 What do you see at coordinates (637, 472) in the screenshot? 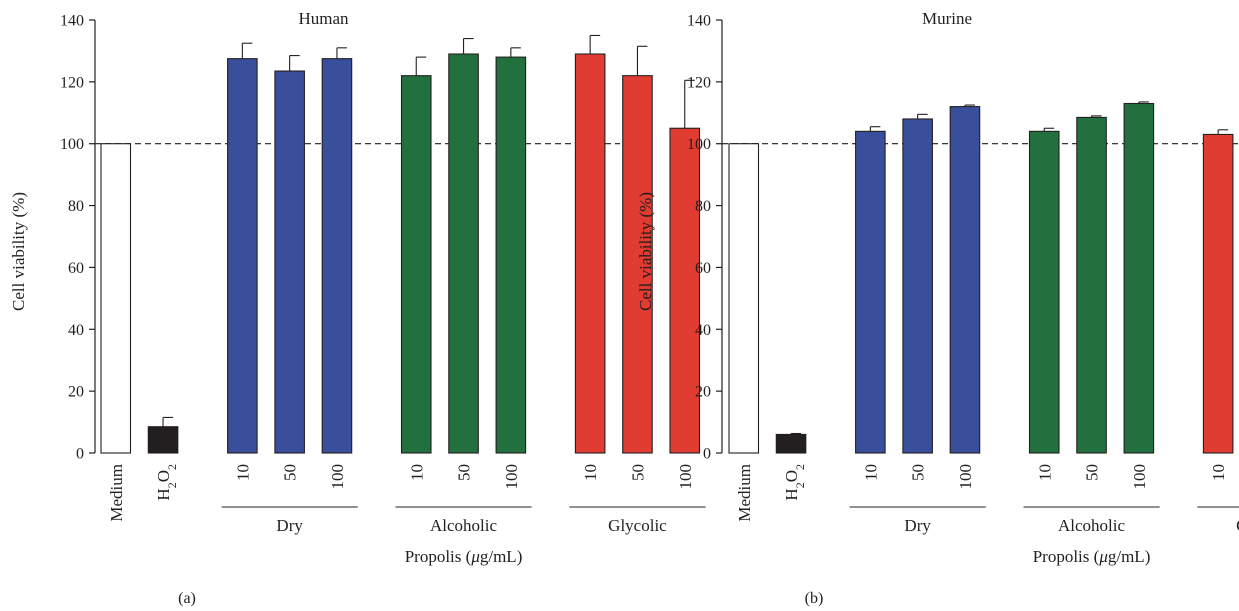
I see `x-tick-label-9: 50` at bounding box center [637, 472].